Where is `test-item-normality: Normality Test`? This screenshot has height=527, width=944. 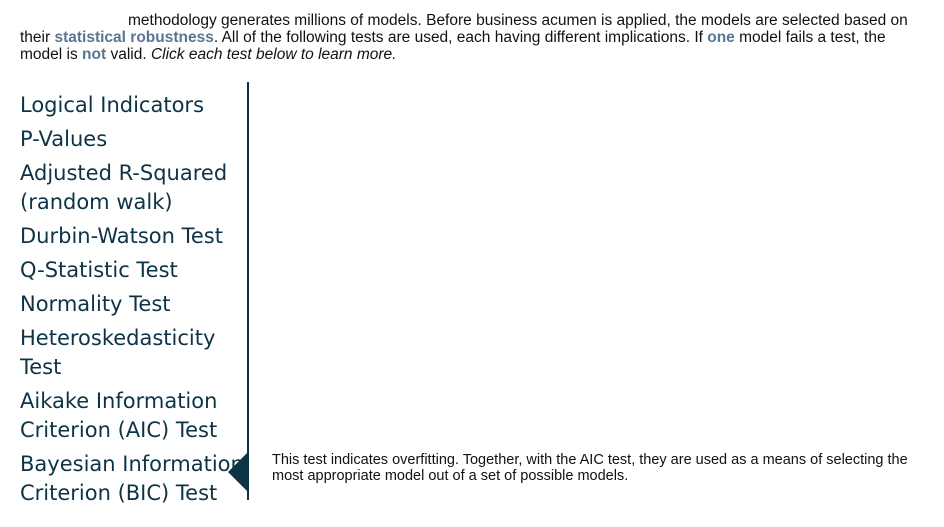
test-item-normality: Normality Test is located at coordinates (131, 304).